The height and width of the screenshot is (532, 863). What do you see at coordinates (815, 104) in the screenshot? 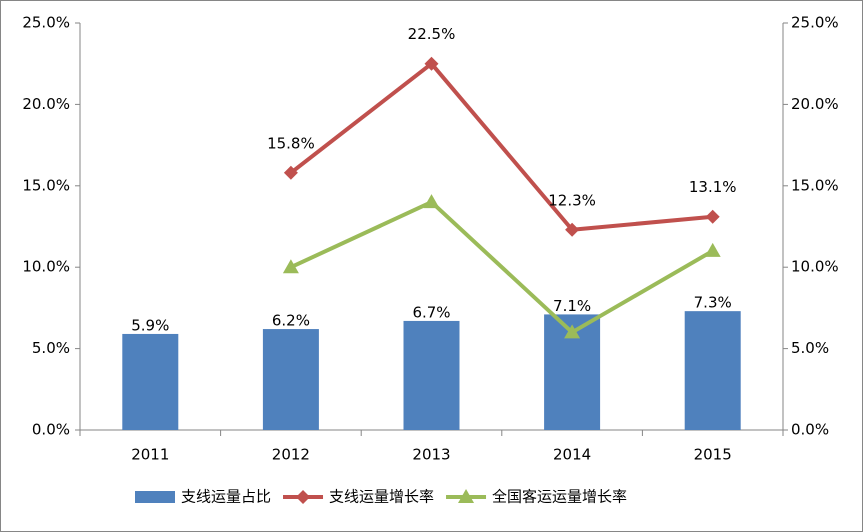
I see `y2-tick-label: 20.0%` at bounding box center [815, 104].